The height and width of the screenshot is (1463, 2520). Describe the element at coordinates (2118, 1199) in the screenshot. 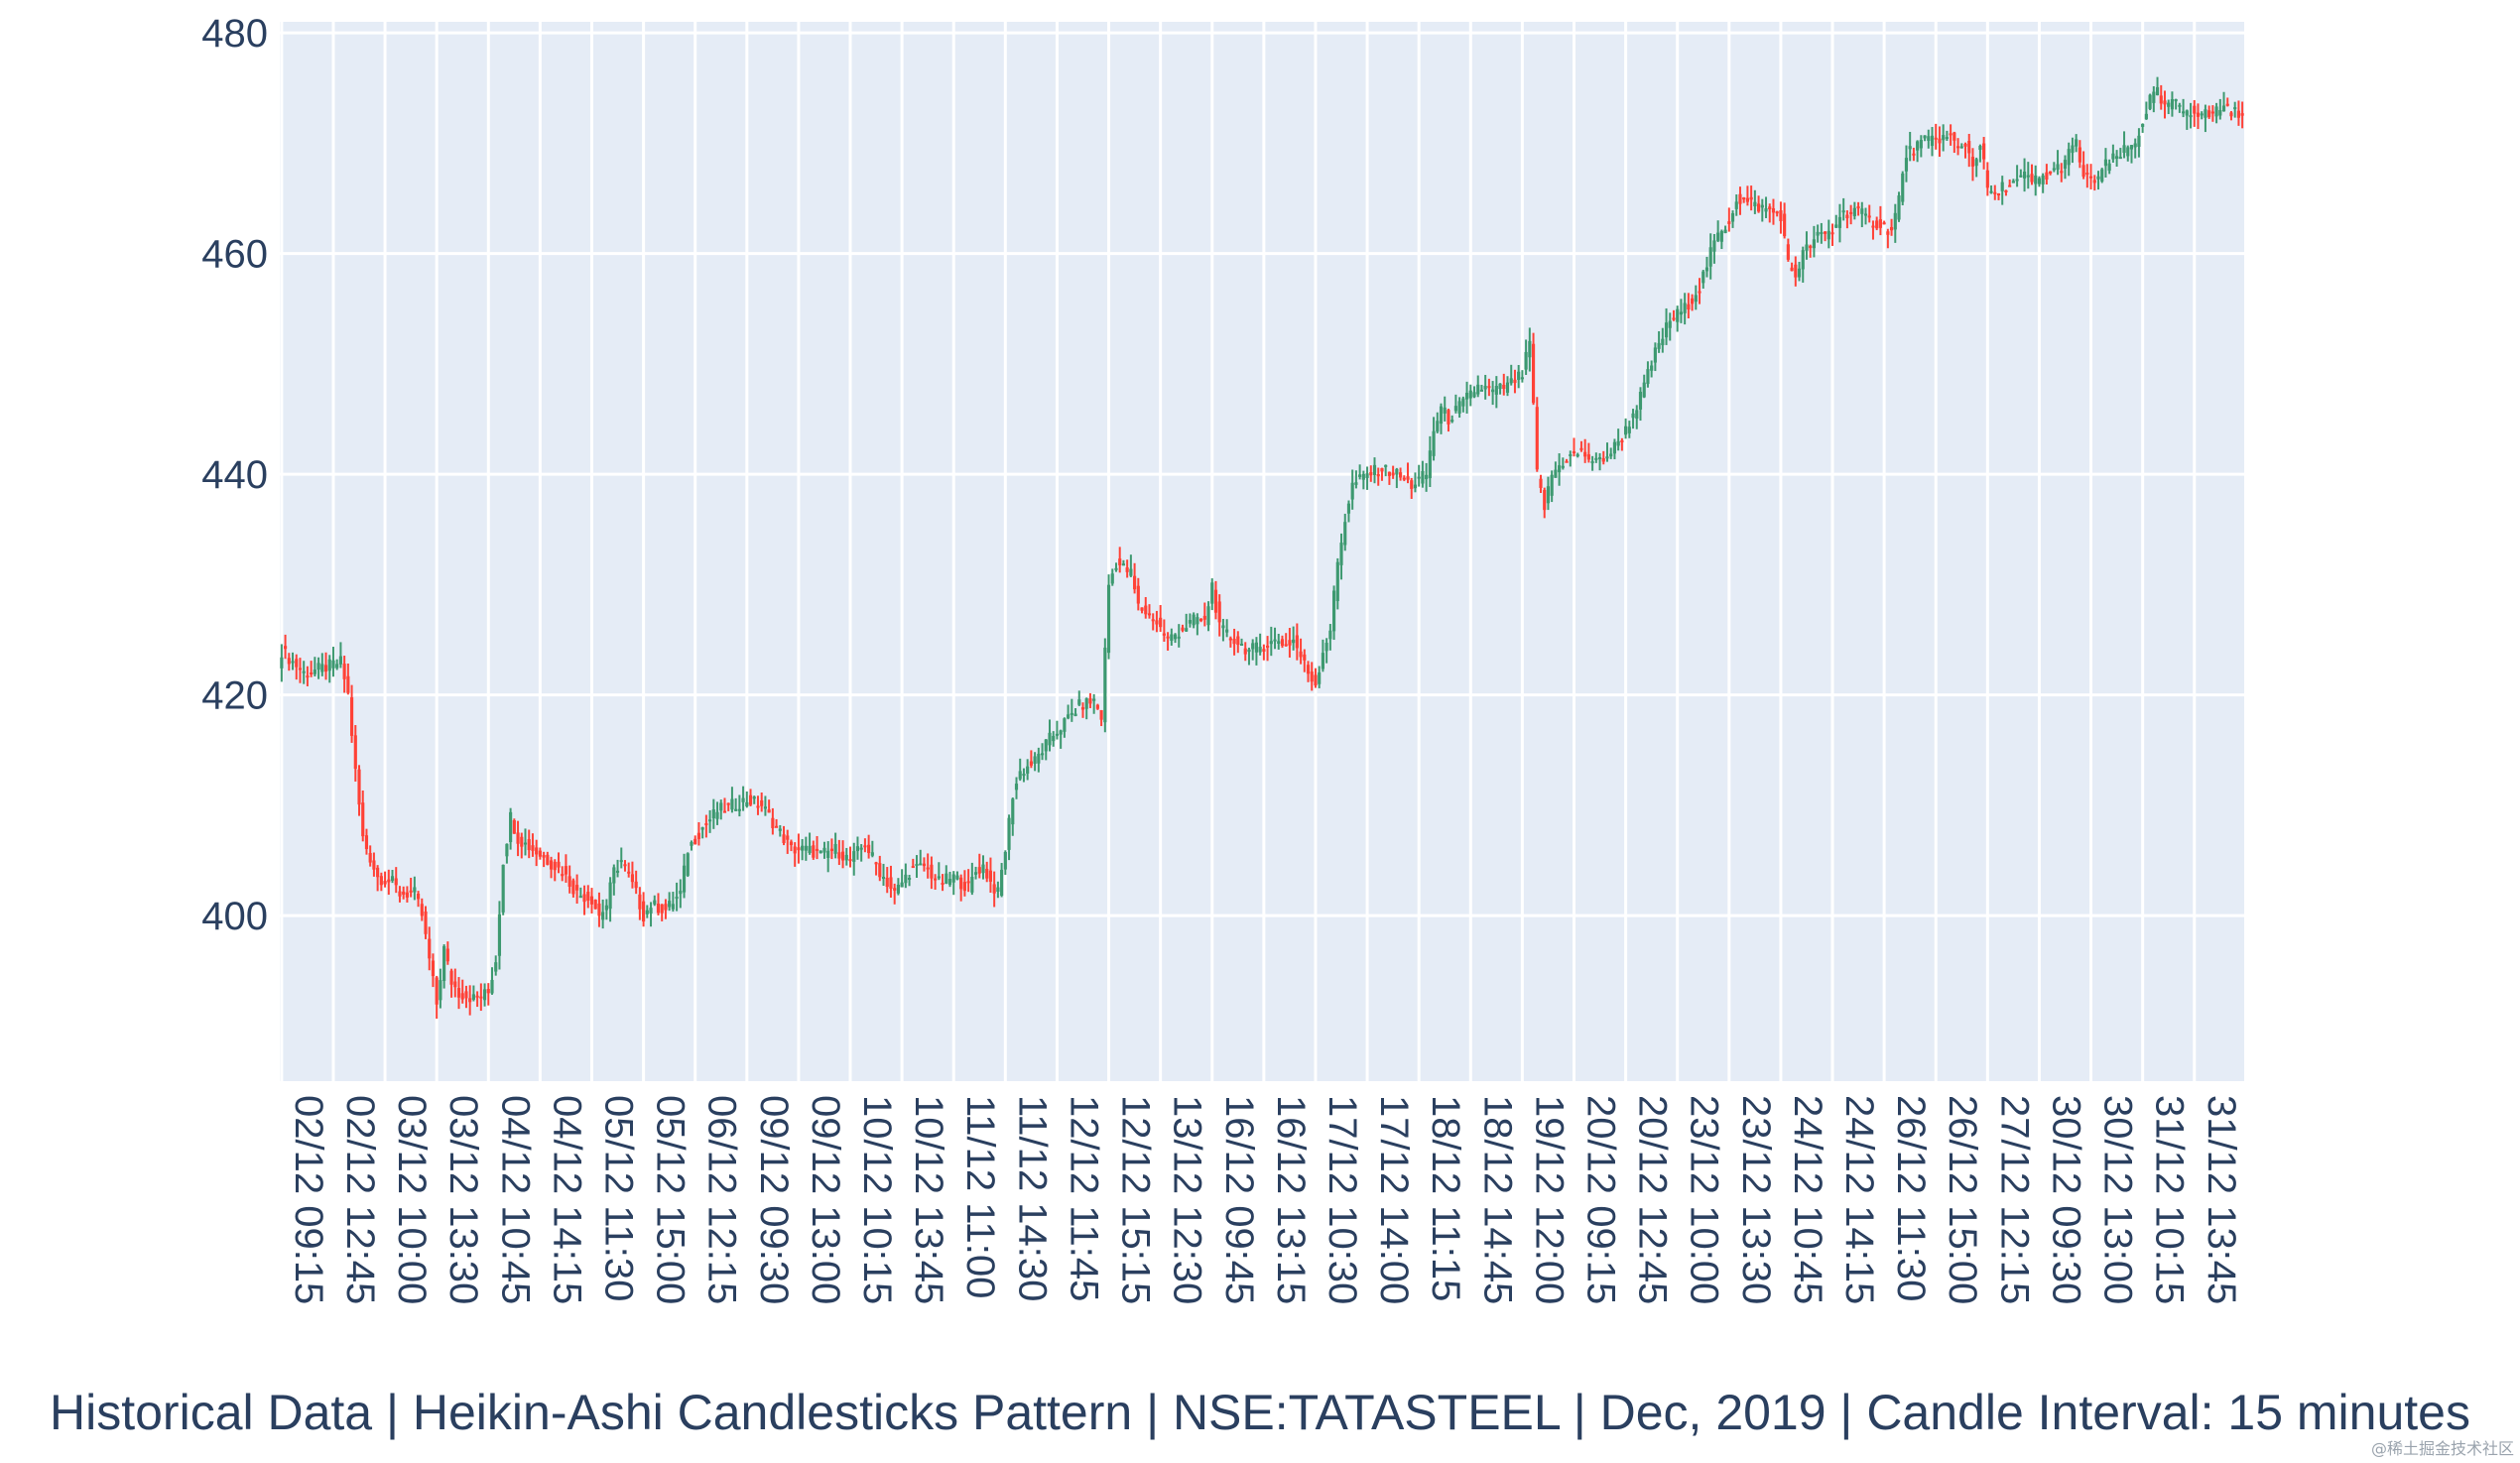

I see `x-tick-label: 30/12 13:00` at that location.